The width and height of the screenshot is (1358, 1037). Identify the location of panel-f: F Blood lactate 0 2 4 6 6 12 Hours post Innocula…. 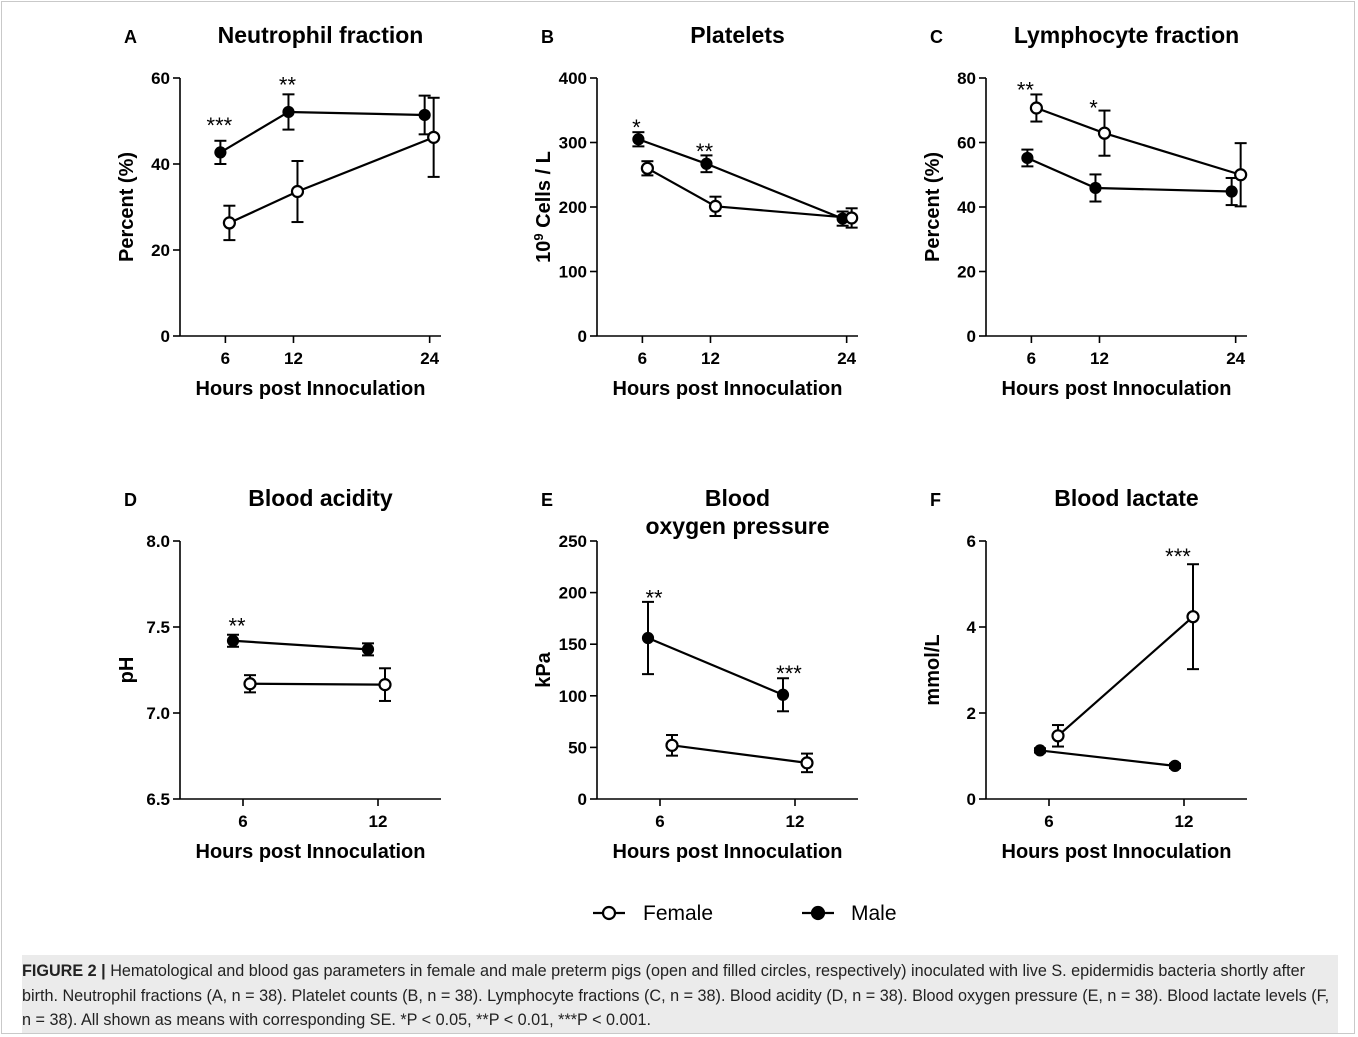
(1084, 674).